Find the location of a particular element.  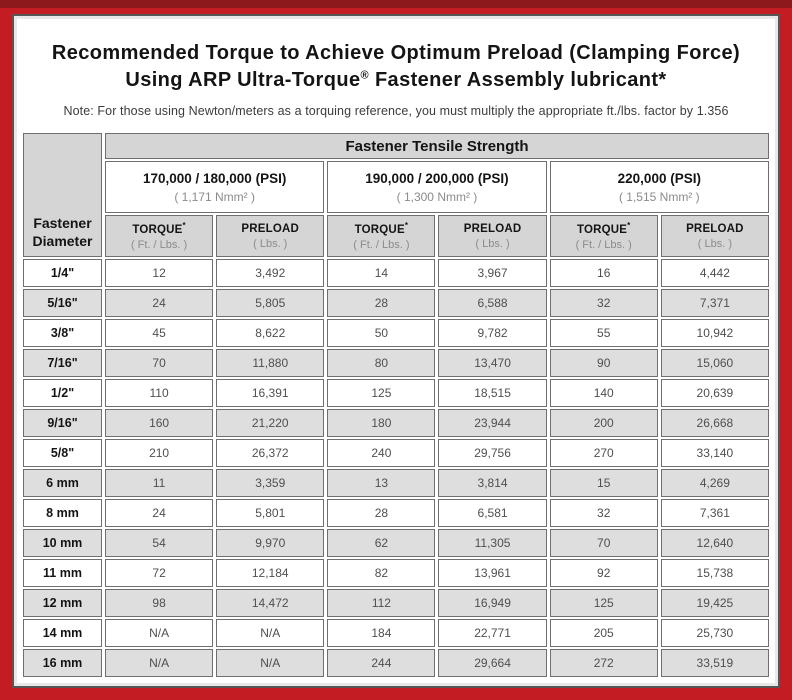

diameter-cell: 11 mm is located at coordinates (62, 573).